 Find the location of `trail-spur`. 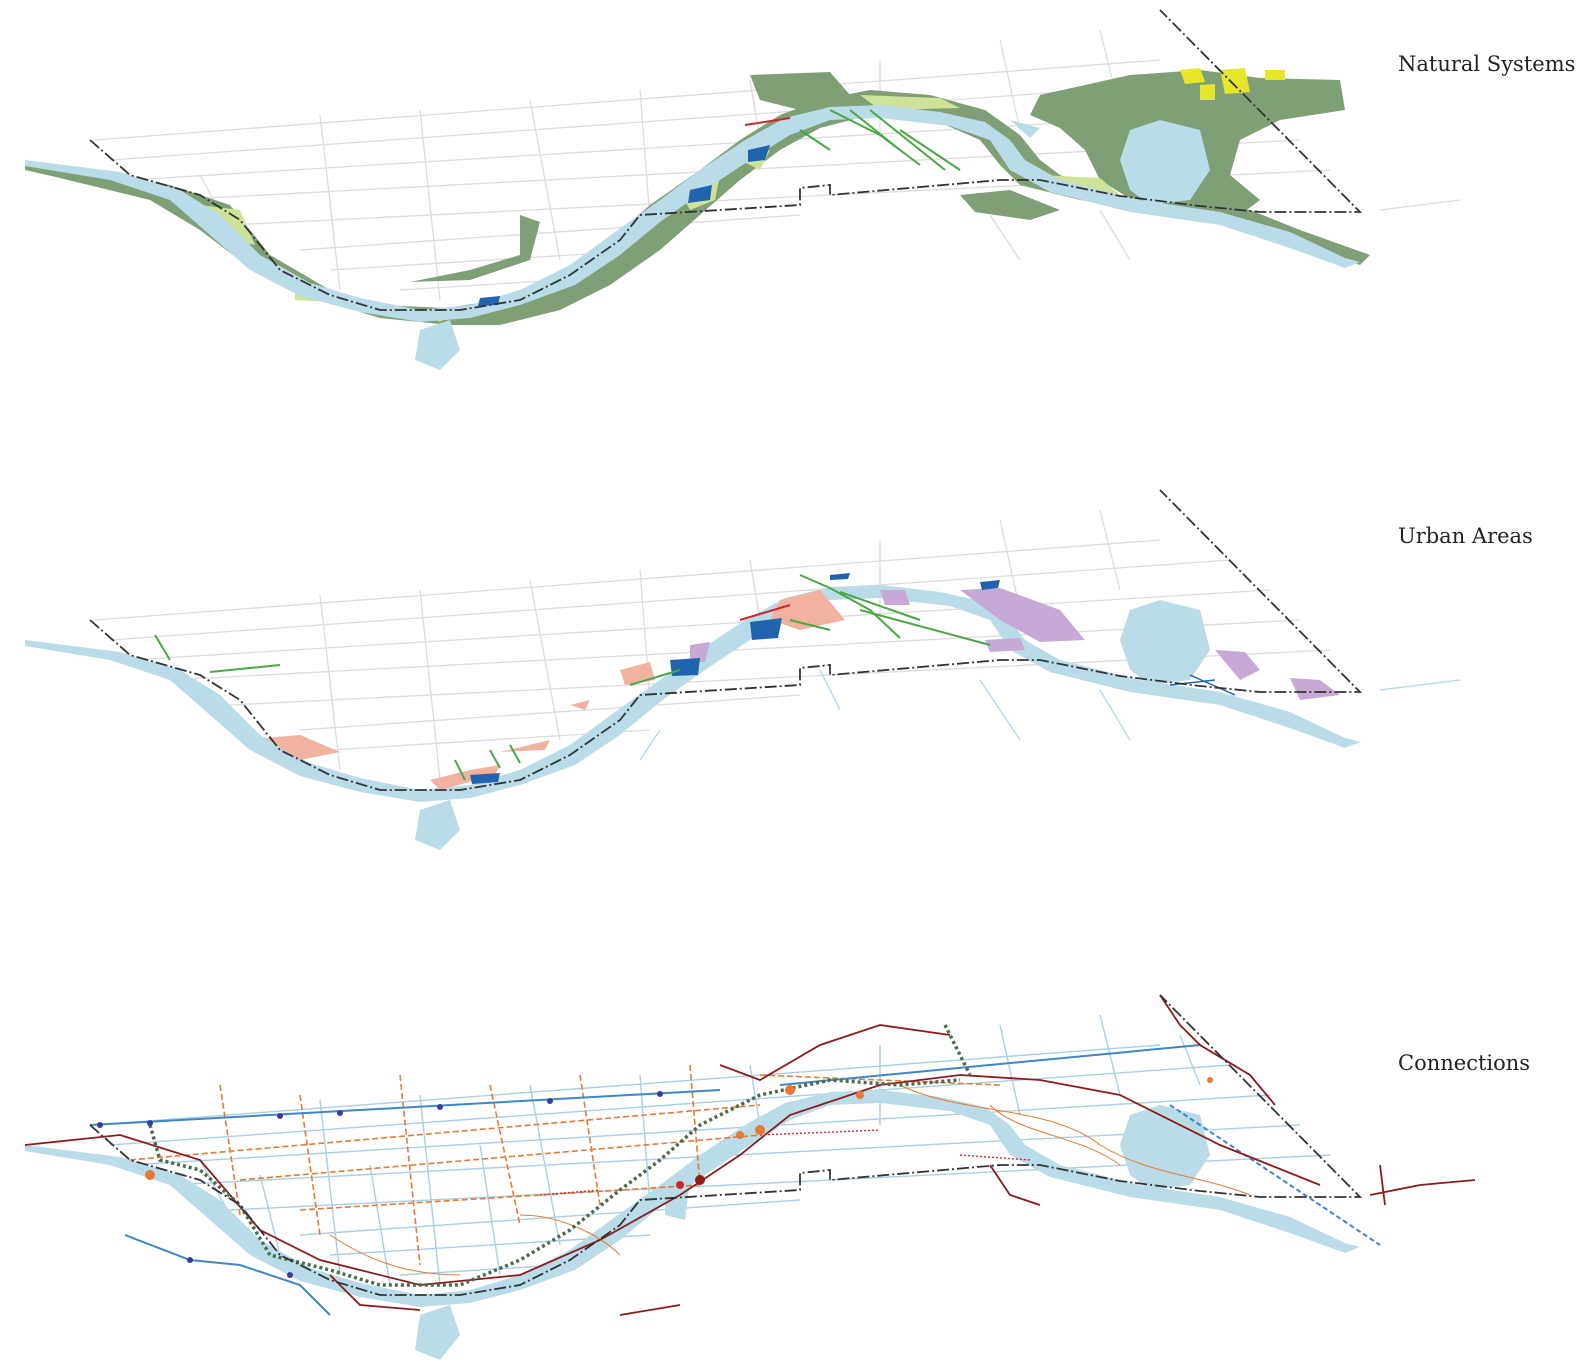

trail-spur is located at coordinates (957, 1050).